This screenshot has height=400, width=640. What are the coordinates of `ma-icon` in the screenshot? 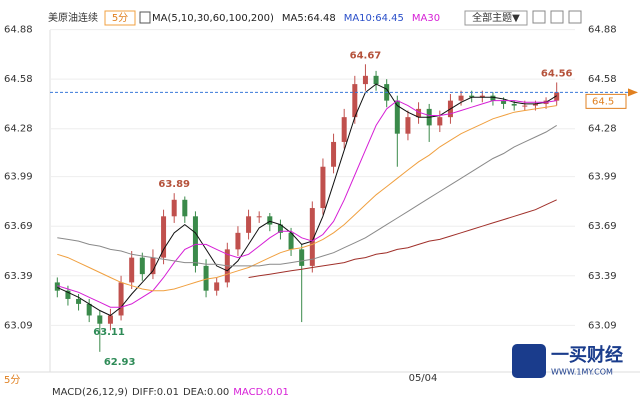 It's located at (145, 17).